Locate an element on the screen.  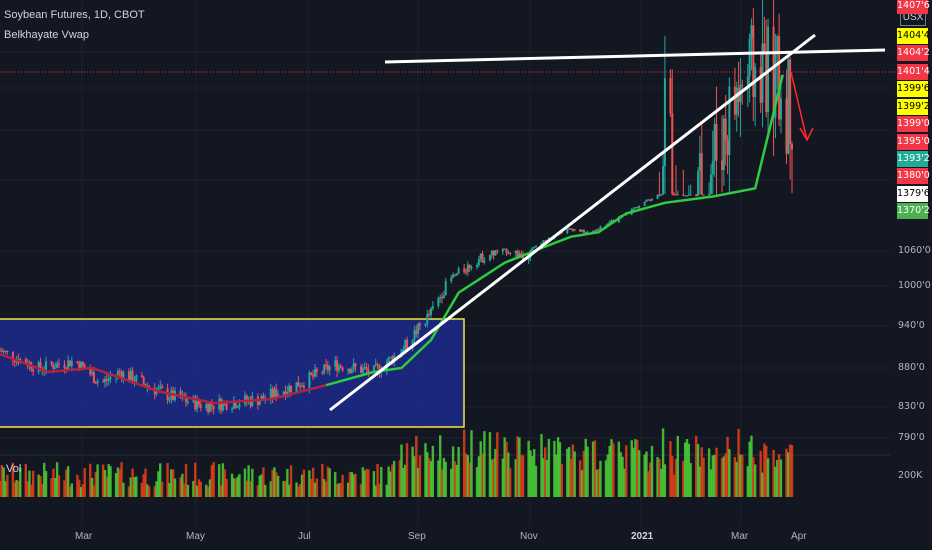
price-tag: 1399'2 is located at coordinates (913, 107).